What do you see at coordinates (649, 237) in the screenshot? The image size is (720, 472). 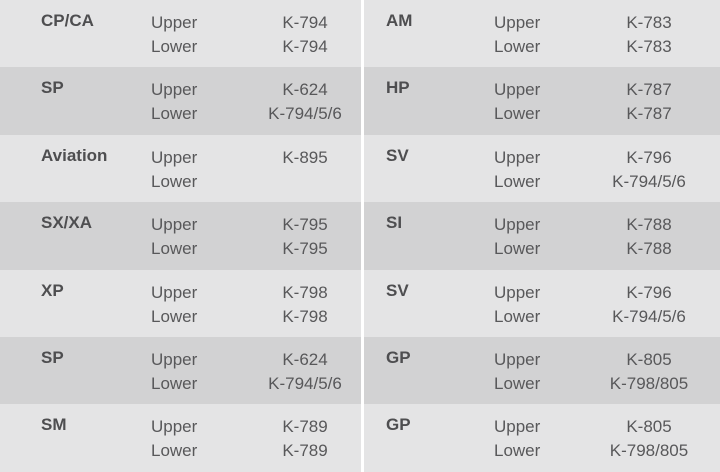 I see `part-codes: K-788 K-788` at bounding box center [649, 237].